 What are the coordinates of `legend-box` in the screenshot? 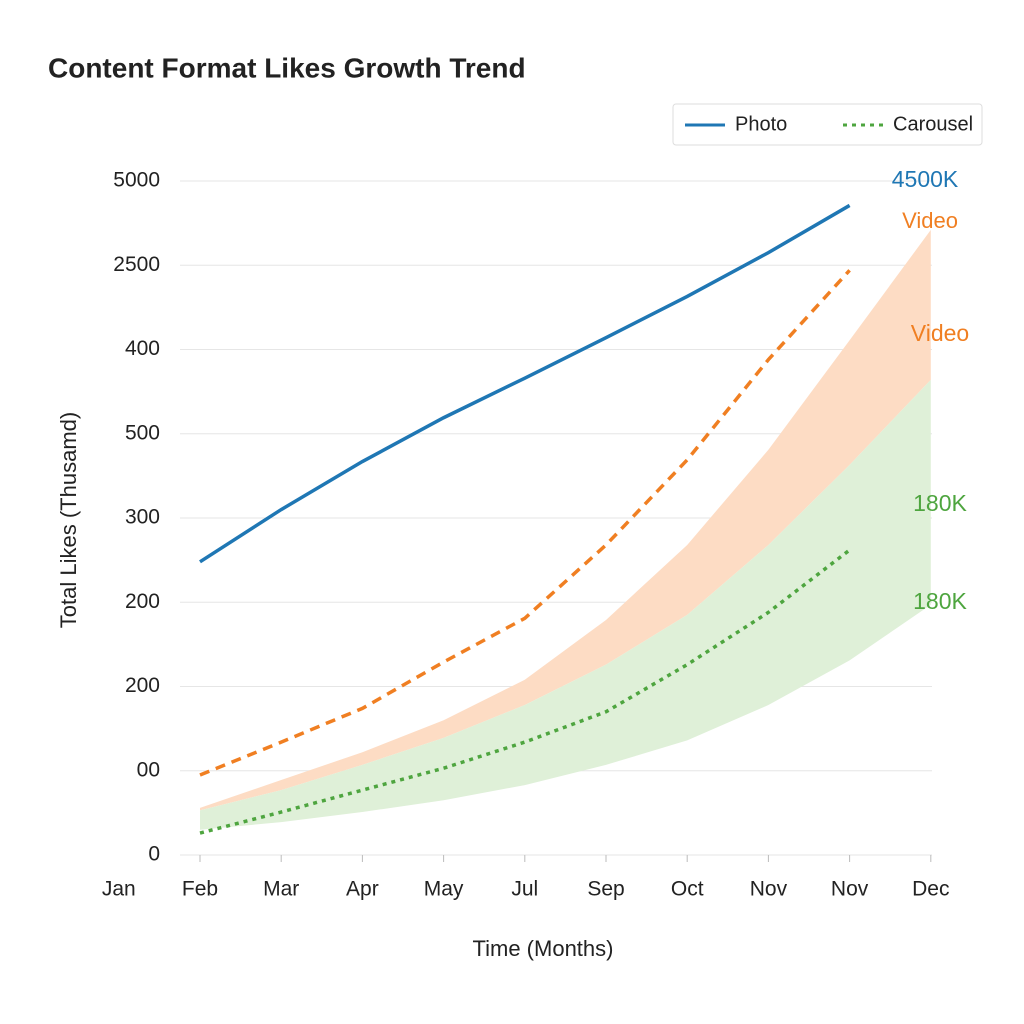 It's located at (827, 124).